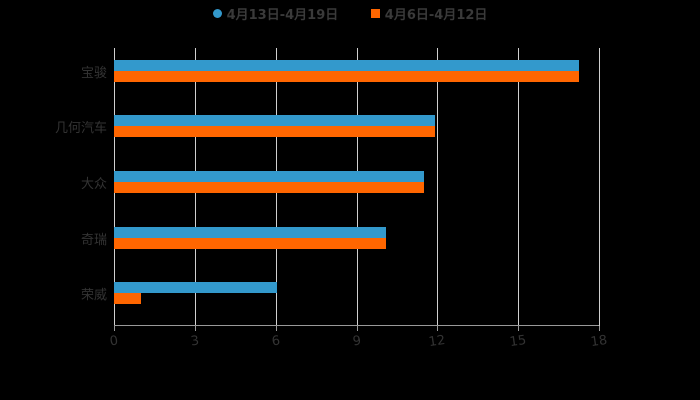  What do you see at coordinates (93, 296) in the screenshot?
I see `category-label: 荣威` at bounding box center [93, 296].